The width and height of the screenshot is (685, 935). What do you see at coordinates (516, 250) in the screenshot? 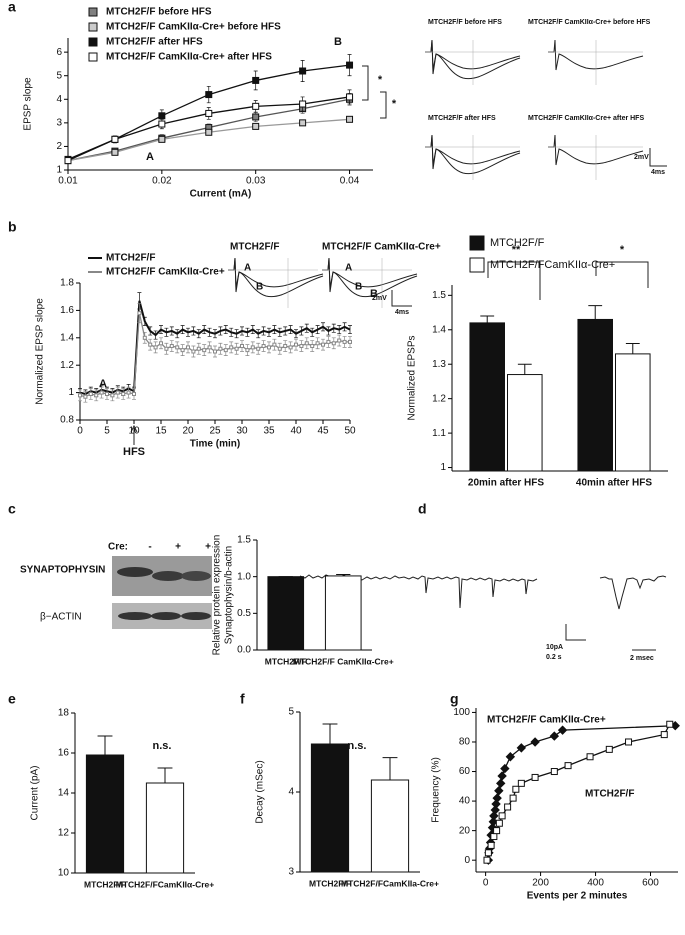
I see `annotation: **` at bounding box center [516, 250].